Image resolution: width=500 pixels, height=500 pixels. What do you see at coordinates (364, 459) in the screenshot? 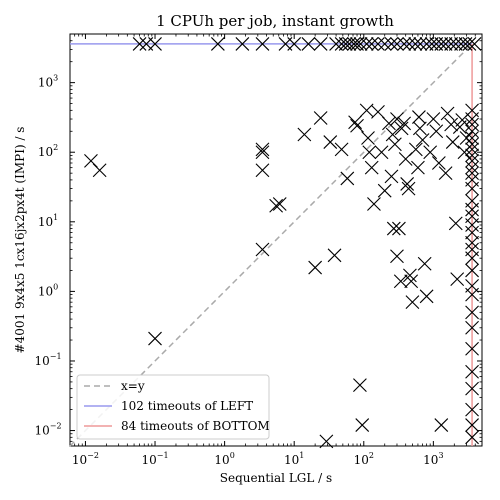
I see `x-tick-label: 10²` at bounding box center [364, 459].